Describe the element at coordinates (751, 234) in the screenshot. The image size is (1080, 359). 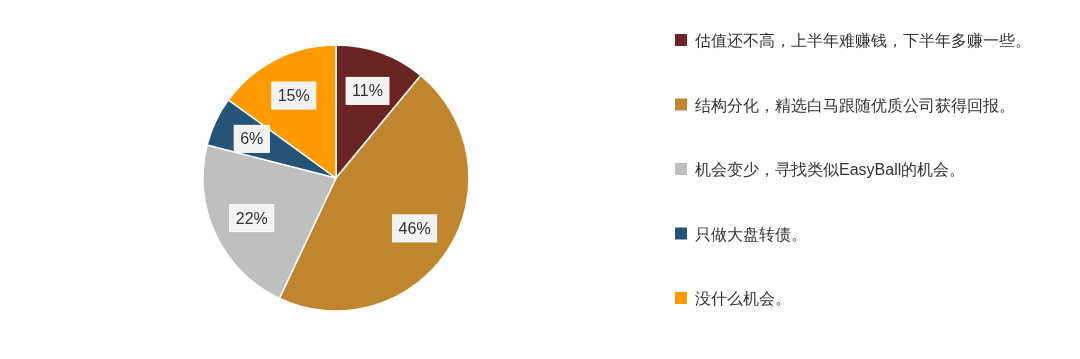
I see `legend-label: 只做大盘转债。` at that location.